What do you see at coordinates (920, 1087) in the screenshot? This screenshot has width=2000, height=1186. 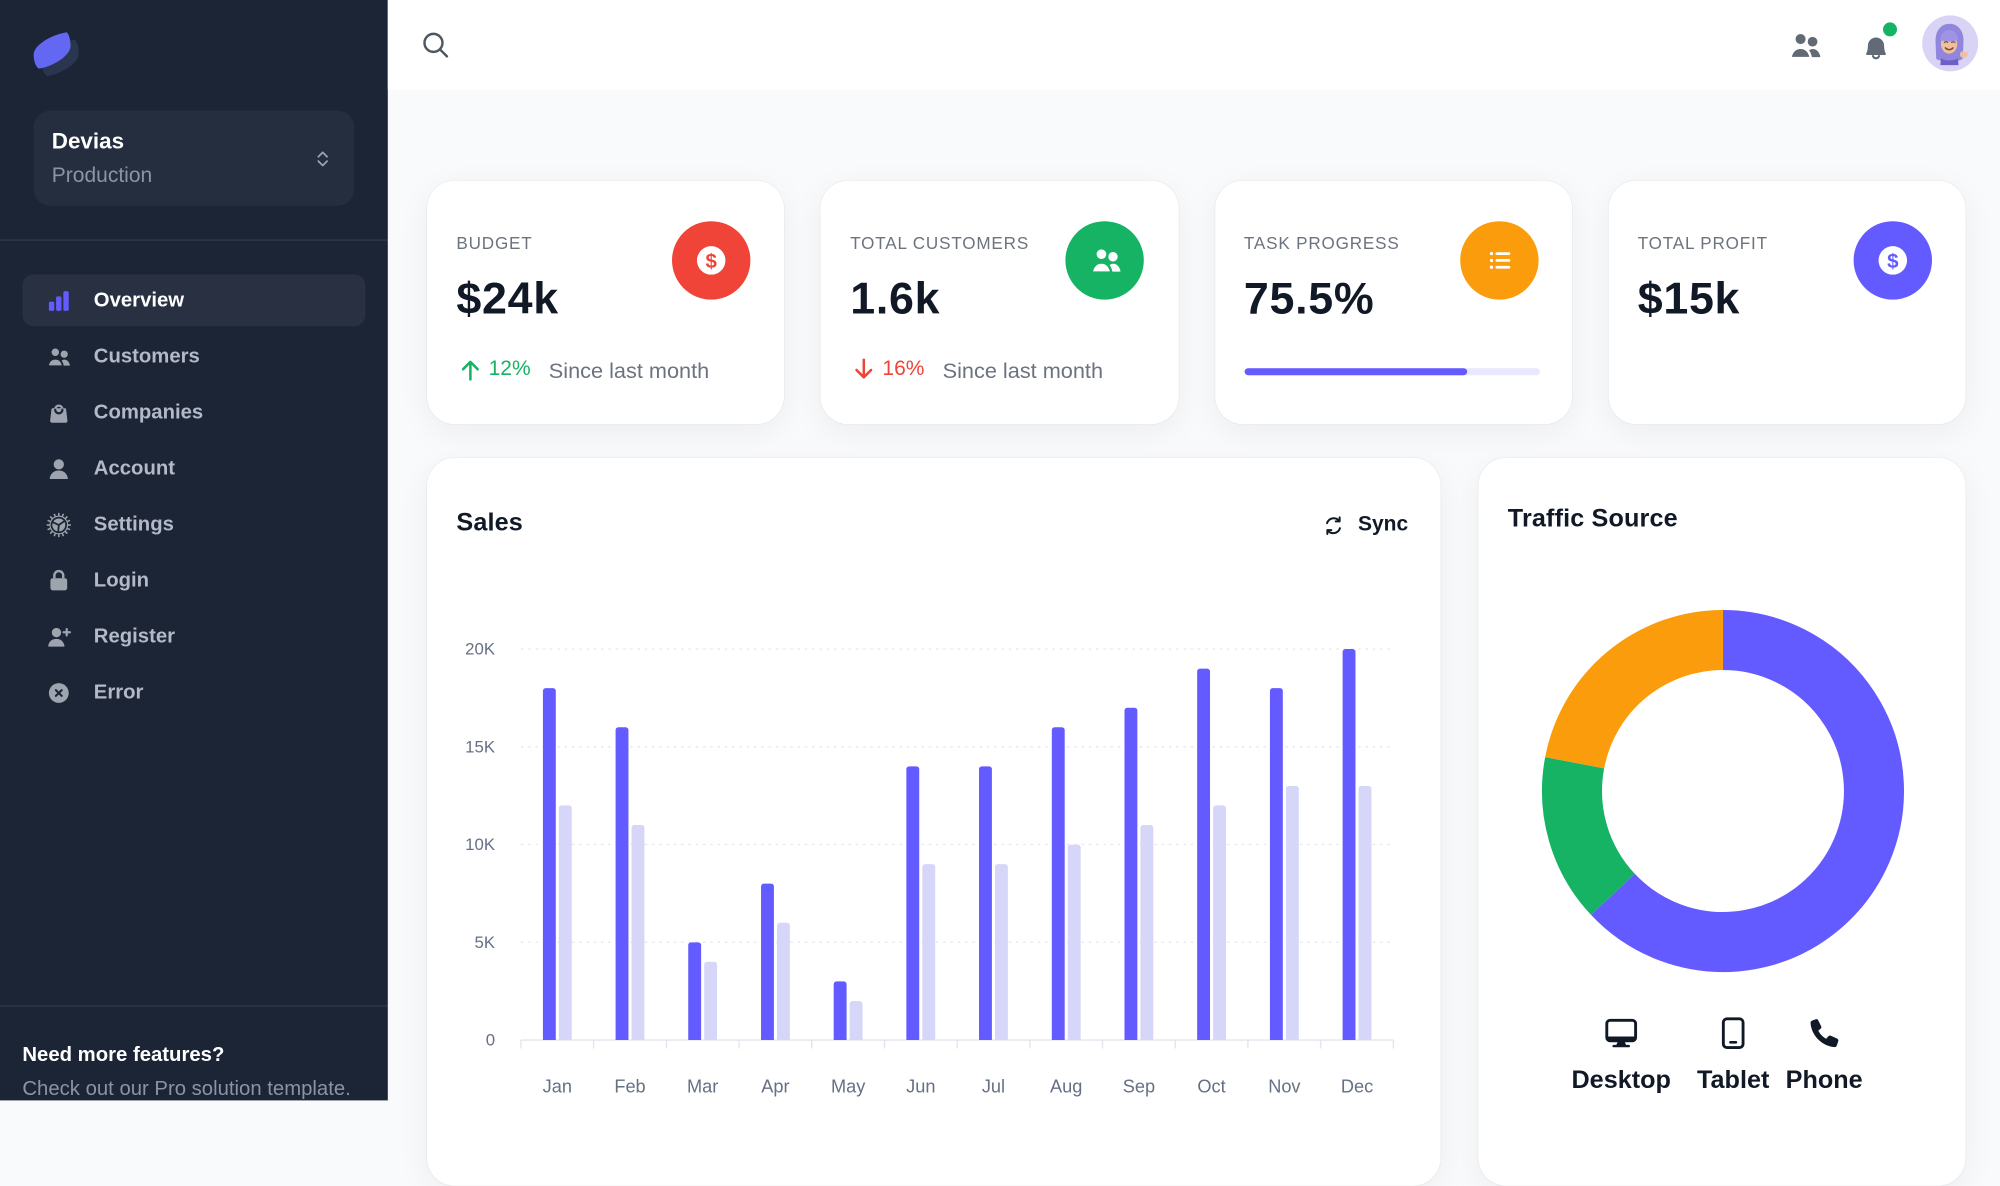 I see `svg-text: Jun` at bounding box center [920, 1087].